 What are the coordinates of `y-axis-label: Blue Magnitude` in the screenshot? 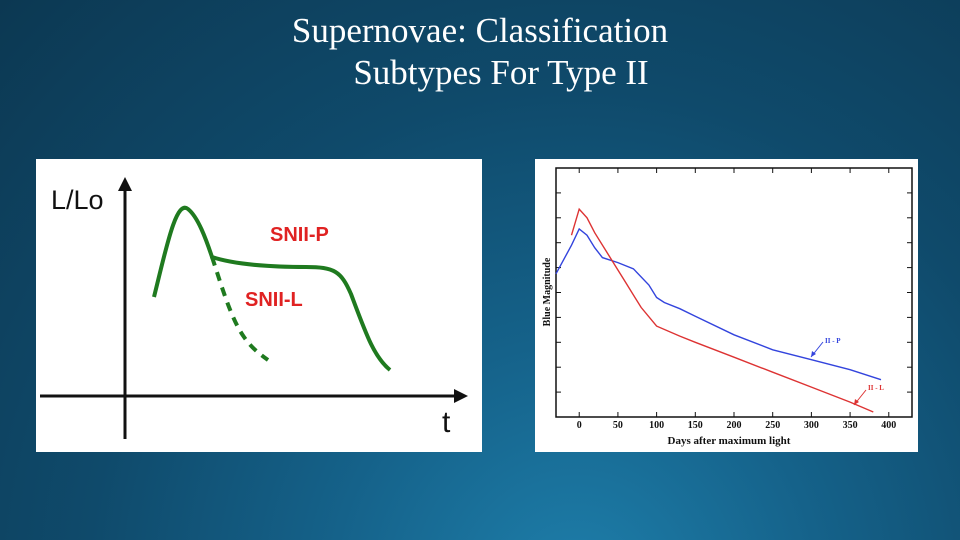 It's located at (547, 291).